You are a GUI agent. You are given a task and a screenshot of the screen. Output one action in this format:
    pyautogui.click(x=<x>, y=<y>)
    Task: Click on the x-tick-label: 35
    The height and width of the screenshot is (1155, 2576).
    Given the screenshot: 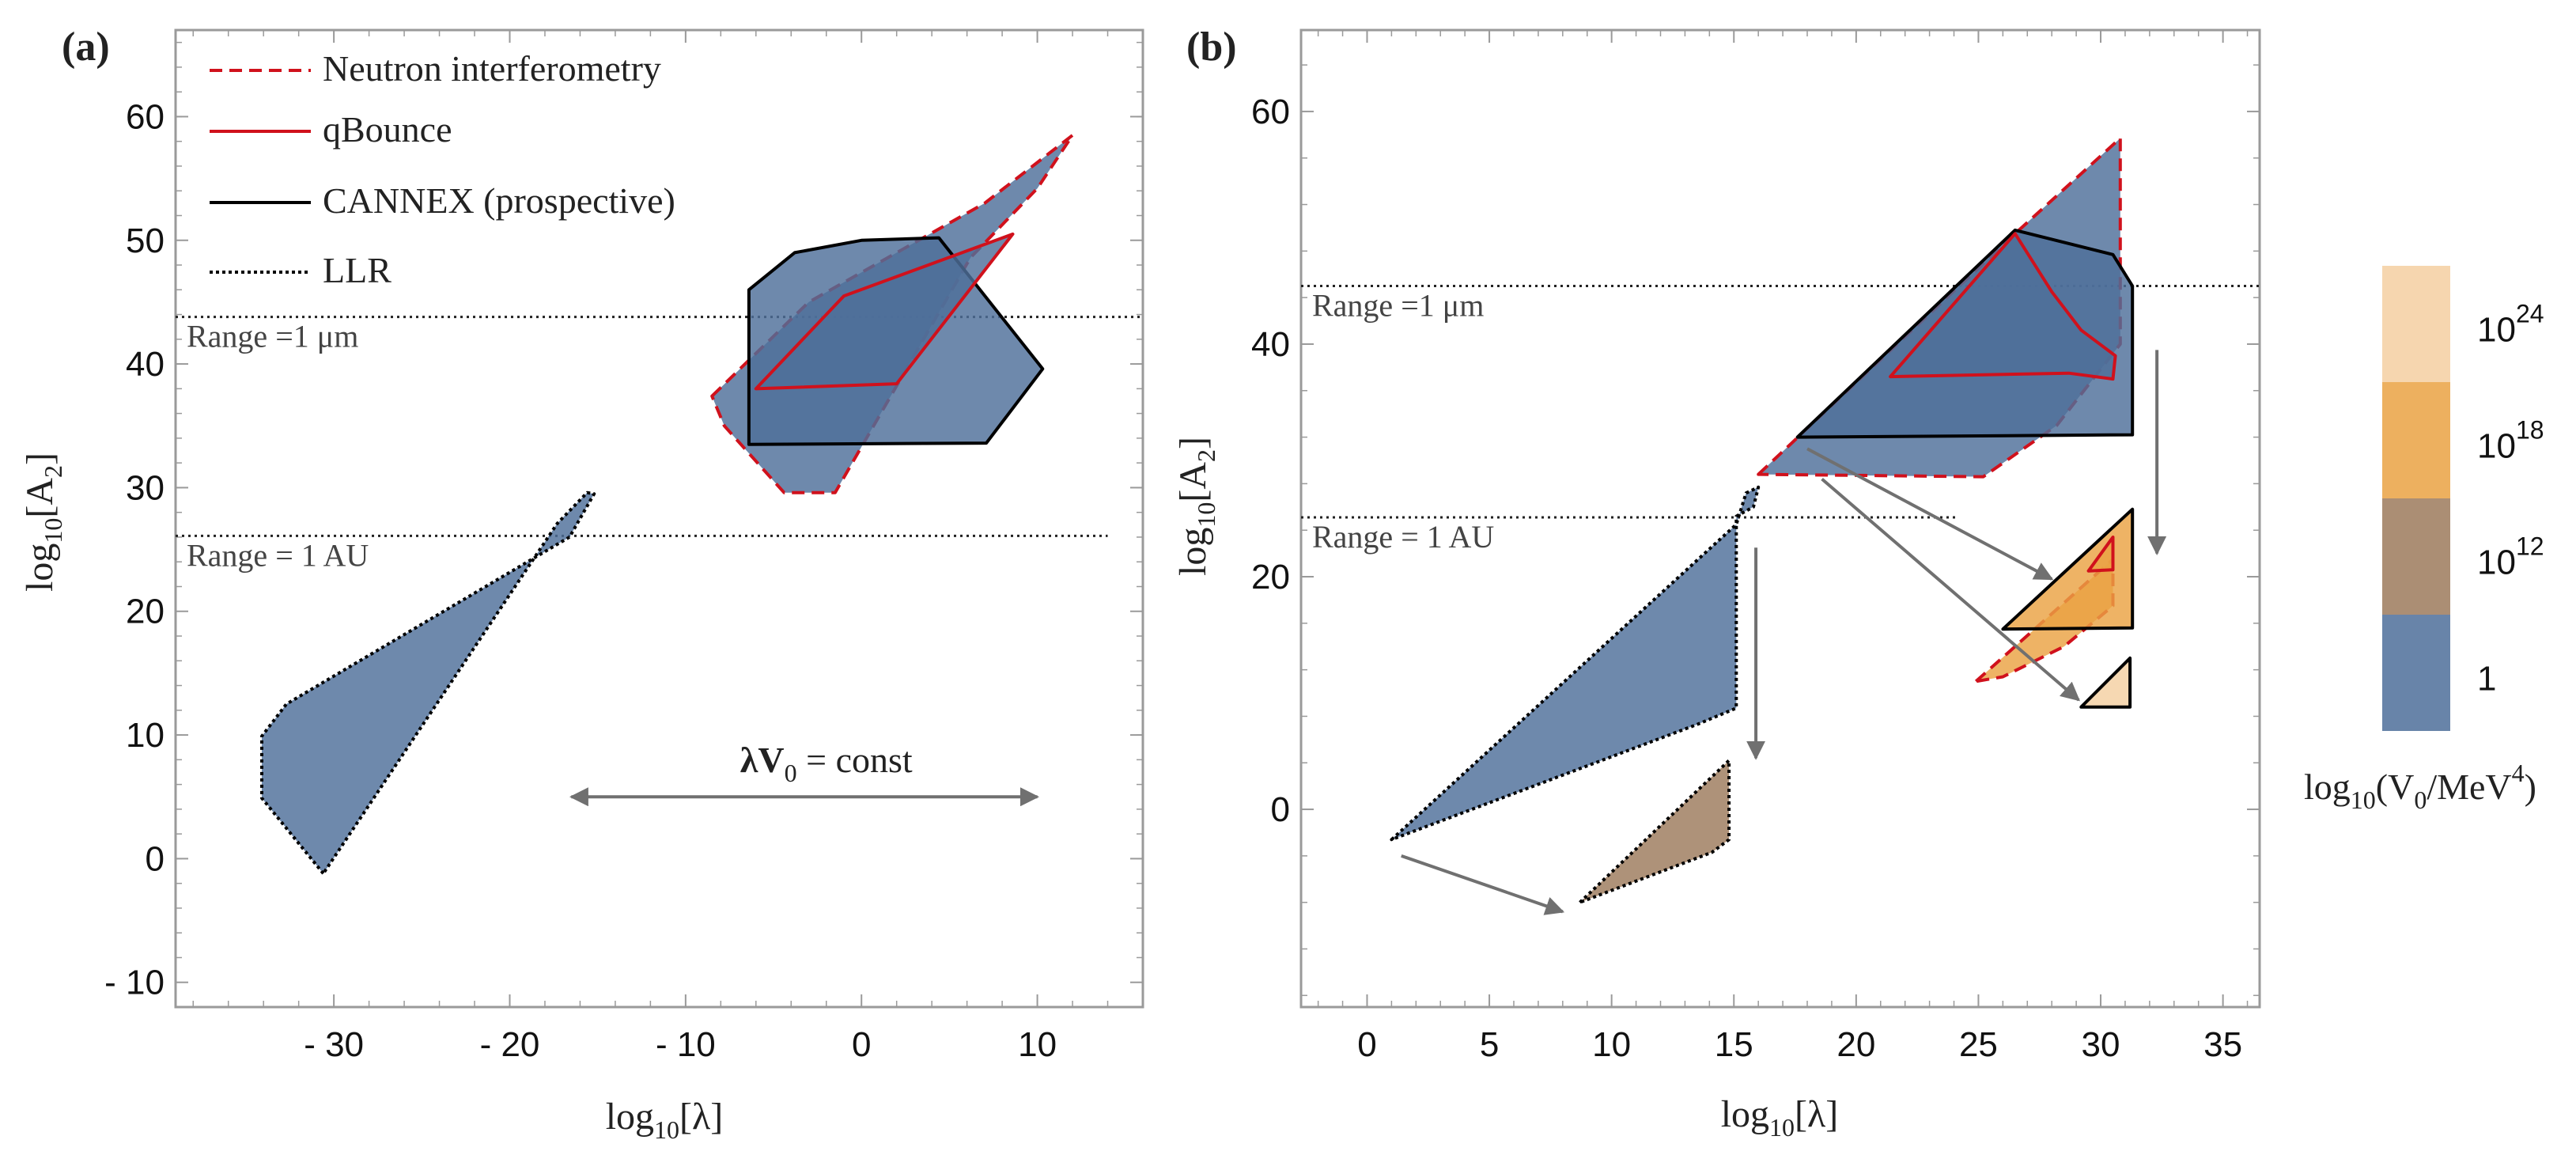 What is the action you would take?
    pyautogui.click(x=2223, y=1044)
    